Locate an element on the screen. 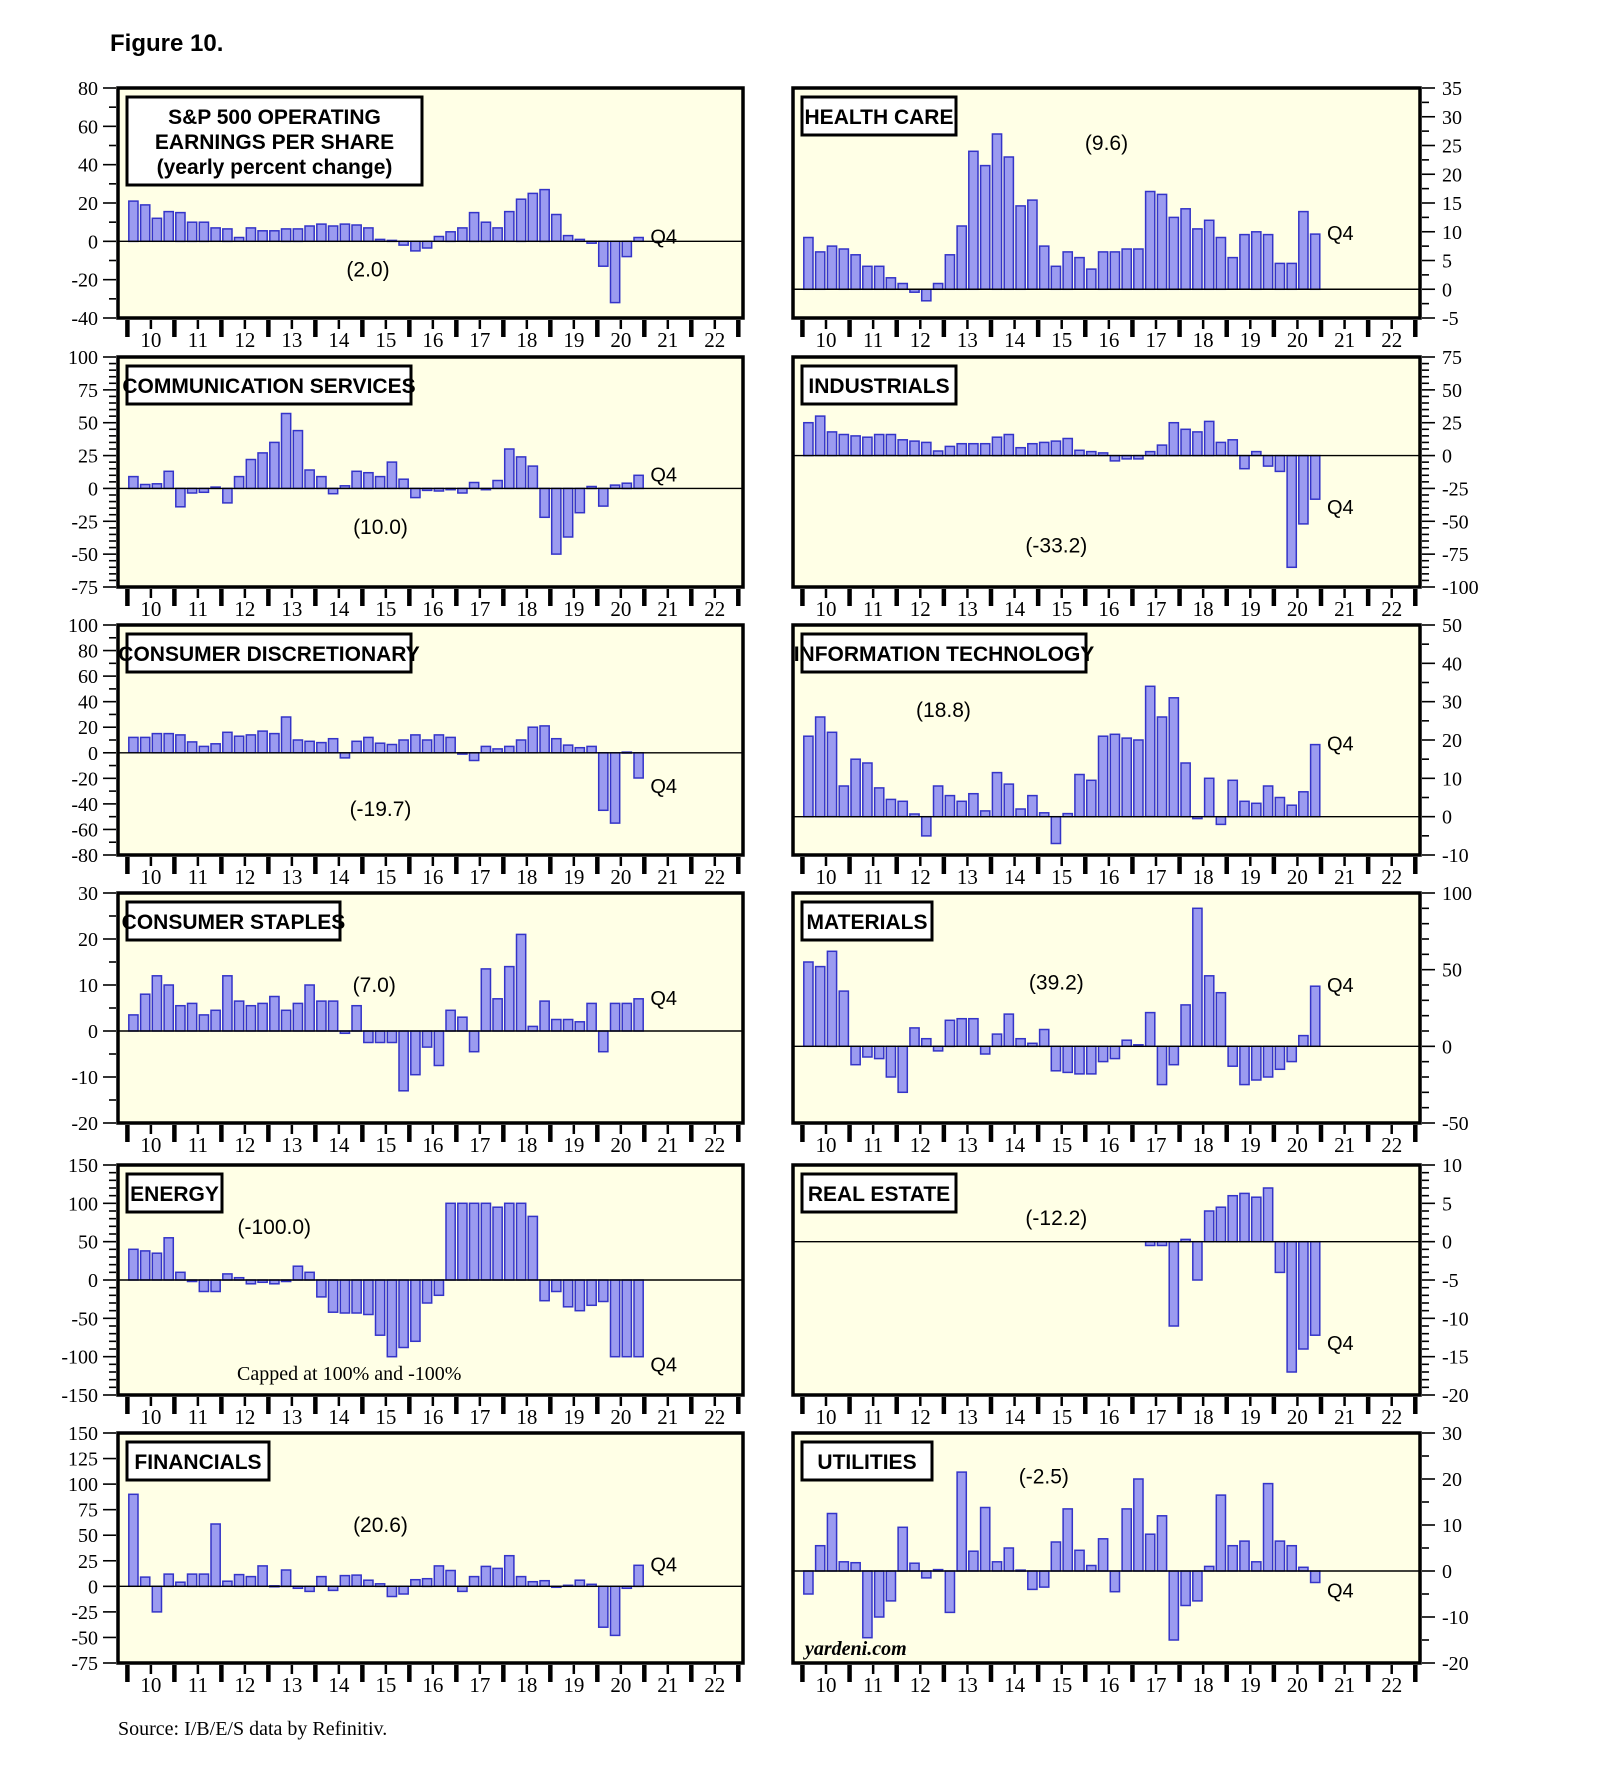 The width and height of the screenshot is (1610, 1785). bar-consumer-discretionary-2011Q3 is located at coordinates (204, 749).